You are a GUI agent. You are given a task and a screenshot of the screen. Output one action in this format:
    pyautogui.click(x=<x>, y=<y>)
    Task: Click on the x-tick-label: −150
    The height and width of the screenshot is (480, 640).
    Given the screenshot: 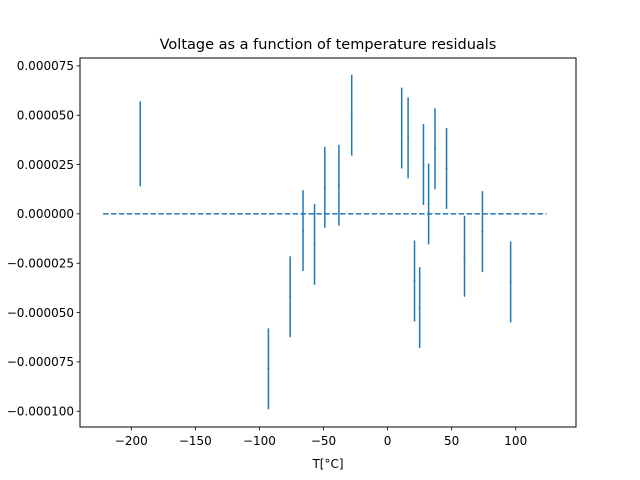 What is the action you would take?
    pyautogui.click(x=195, y=441)
    